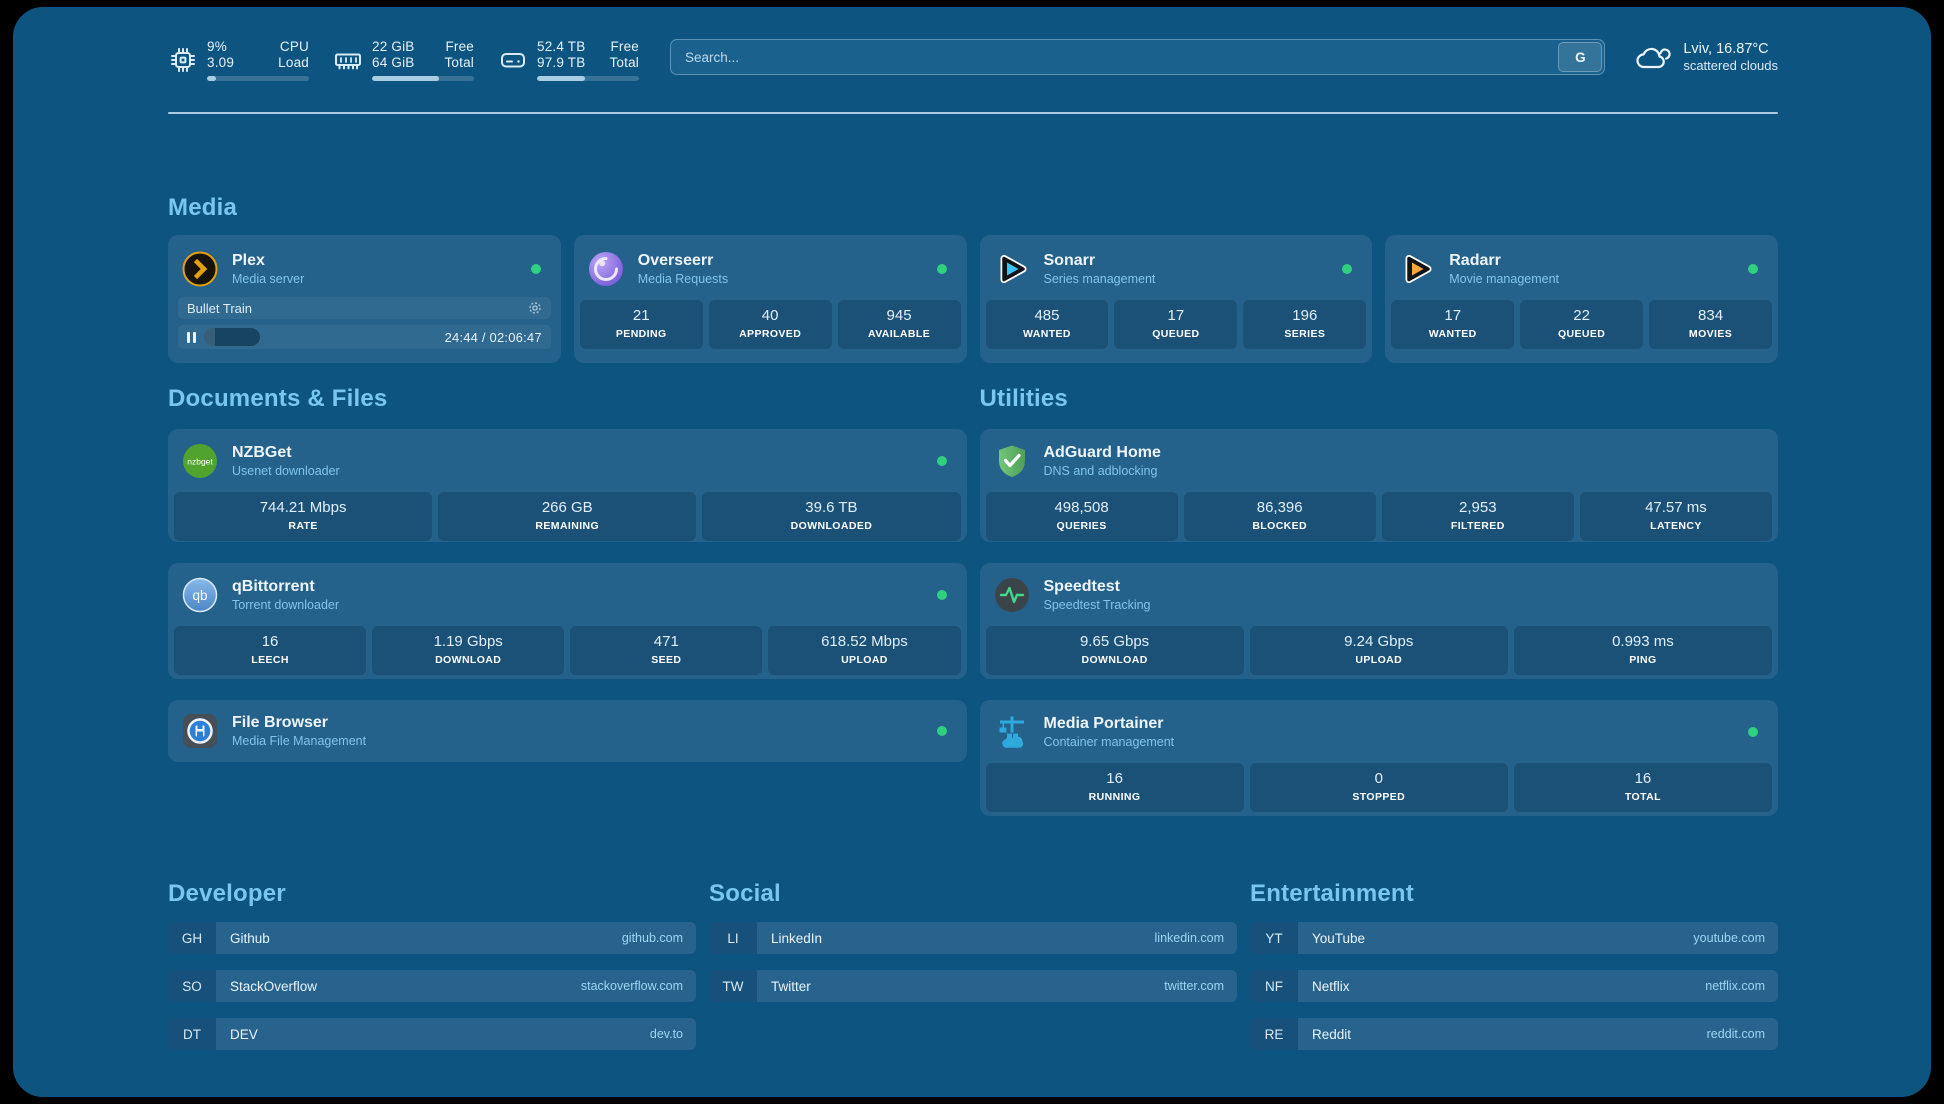 This screenshot has height=1104, width=1944. I want to click on playback-progress-bar, so click(232, 337).